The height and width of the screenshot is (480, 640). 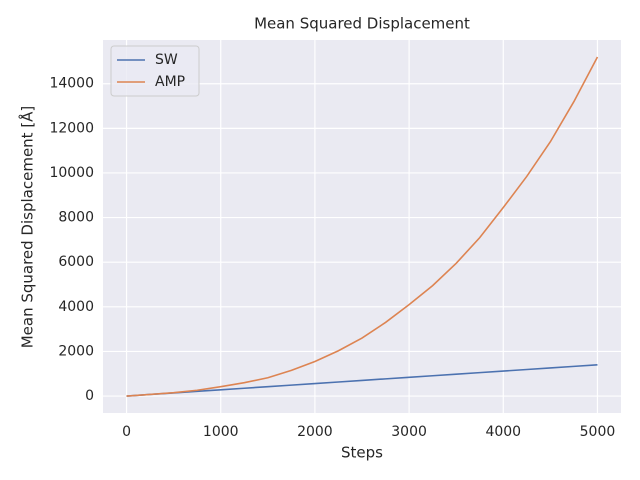 I want to click on y-tick-label: 4000, so click(x=76, y=307).